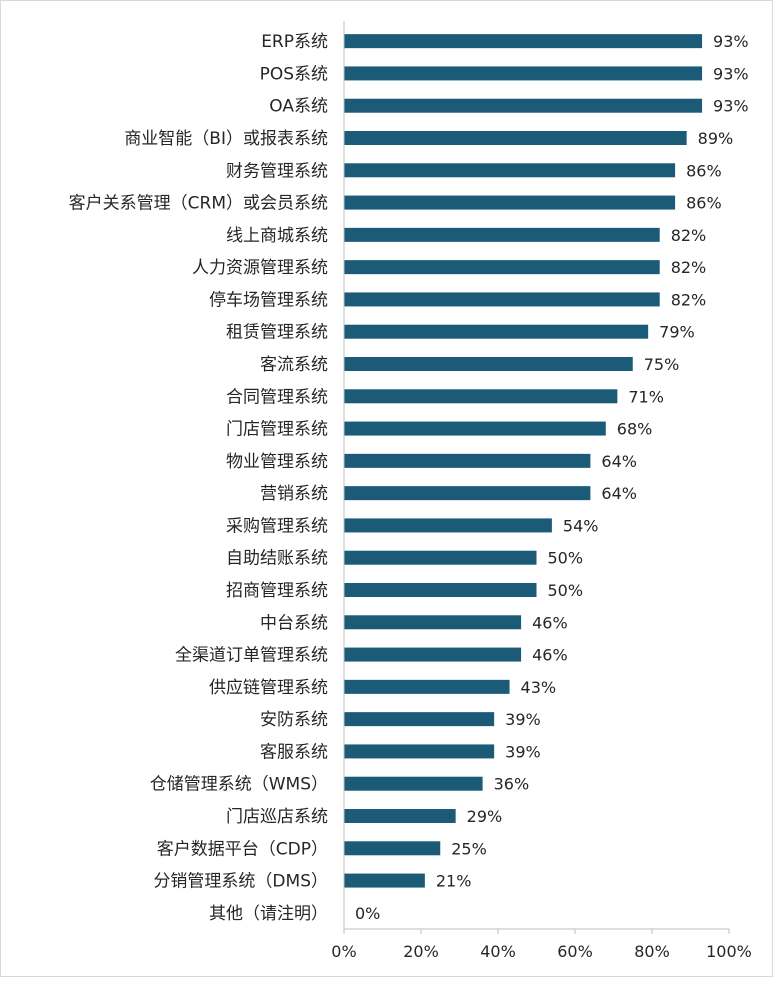 This screenshot has width=773, height=981. I want to click on value-label-23: 36%, so click(512, 784).